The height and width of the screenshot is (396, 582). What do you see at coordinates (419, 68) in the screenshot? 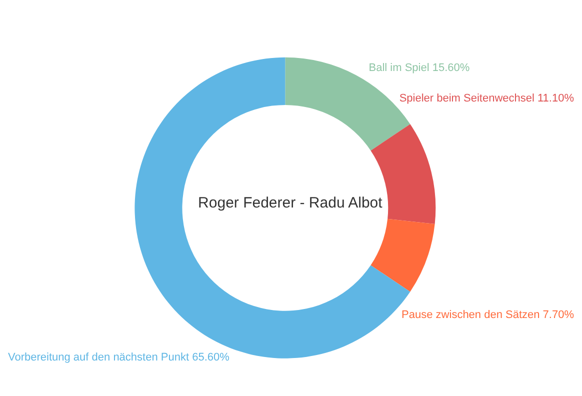
I see `slice-label: Ball im Spiel 15.60%` at bounding box center [419, 68].